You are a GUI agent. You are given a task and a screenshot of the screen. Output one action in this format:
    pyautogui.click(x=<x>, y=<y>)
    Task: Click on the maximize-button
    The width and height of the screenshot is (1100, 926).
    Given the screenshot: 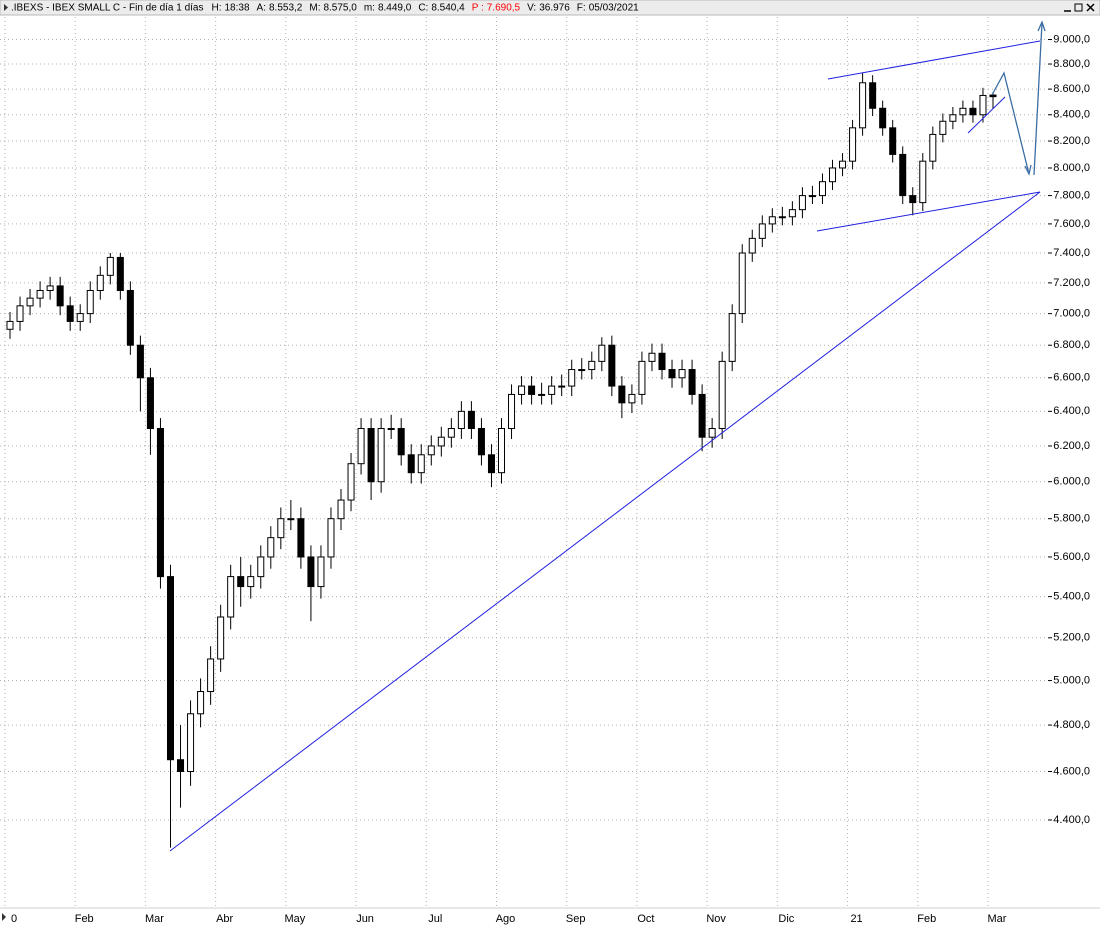 What is the action you would take?
    pyautogui.click(x=1078, y=7)
    